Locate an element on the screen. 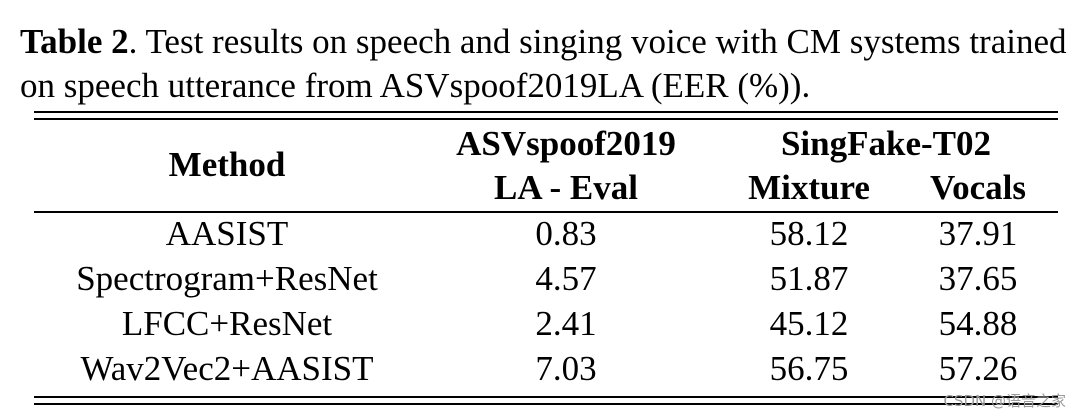 Image resolution: width=1080 pixels, height=418 pixels. row-4-method: Wav2Vec2+AASIST is located at coordinates (227, 368).